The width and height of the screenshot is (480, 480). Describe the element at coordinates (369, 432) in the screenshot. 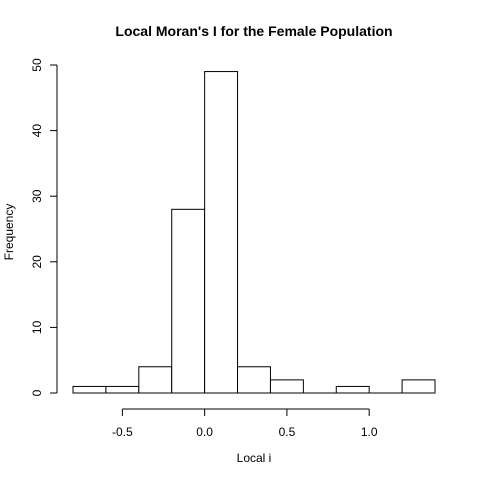

I see `x-tick-label: 1.0` at that location.